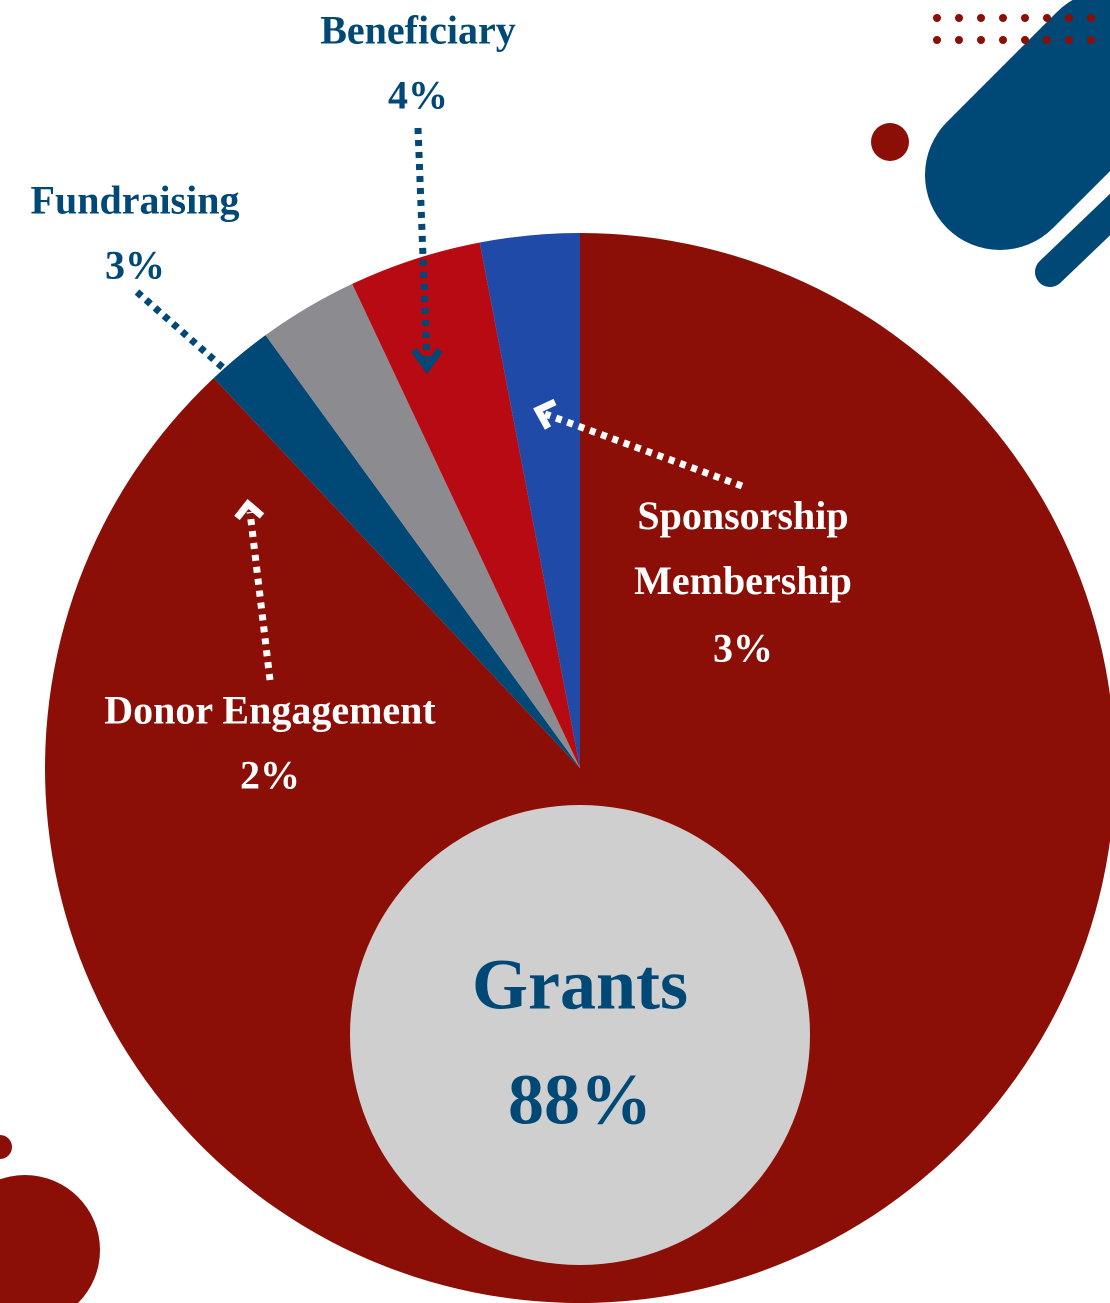 The image size is (1110, 1303). Describe the element at coordinates (580, 1099) in the screenshot. I see `value-label: 88%` at that location.